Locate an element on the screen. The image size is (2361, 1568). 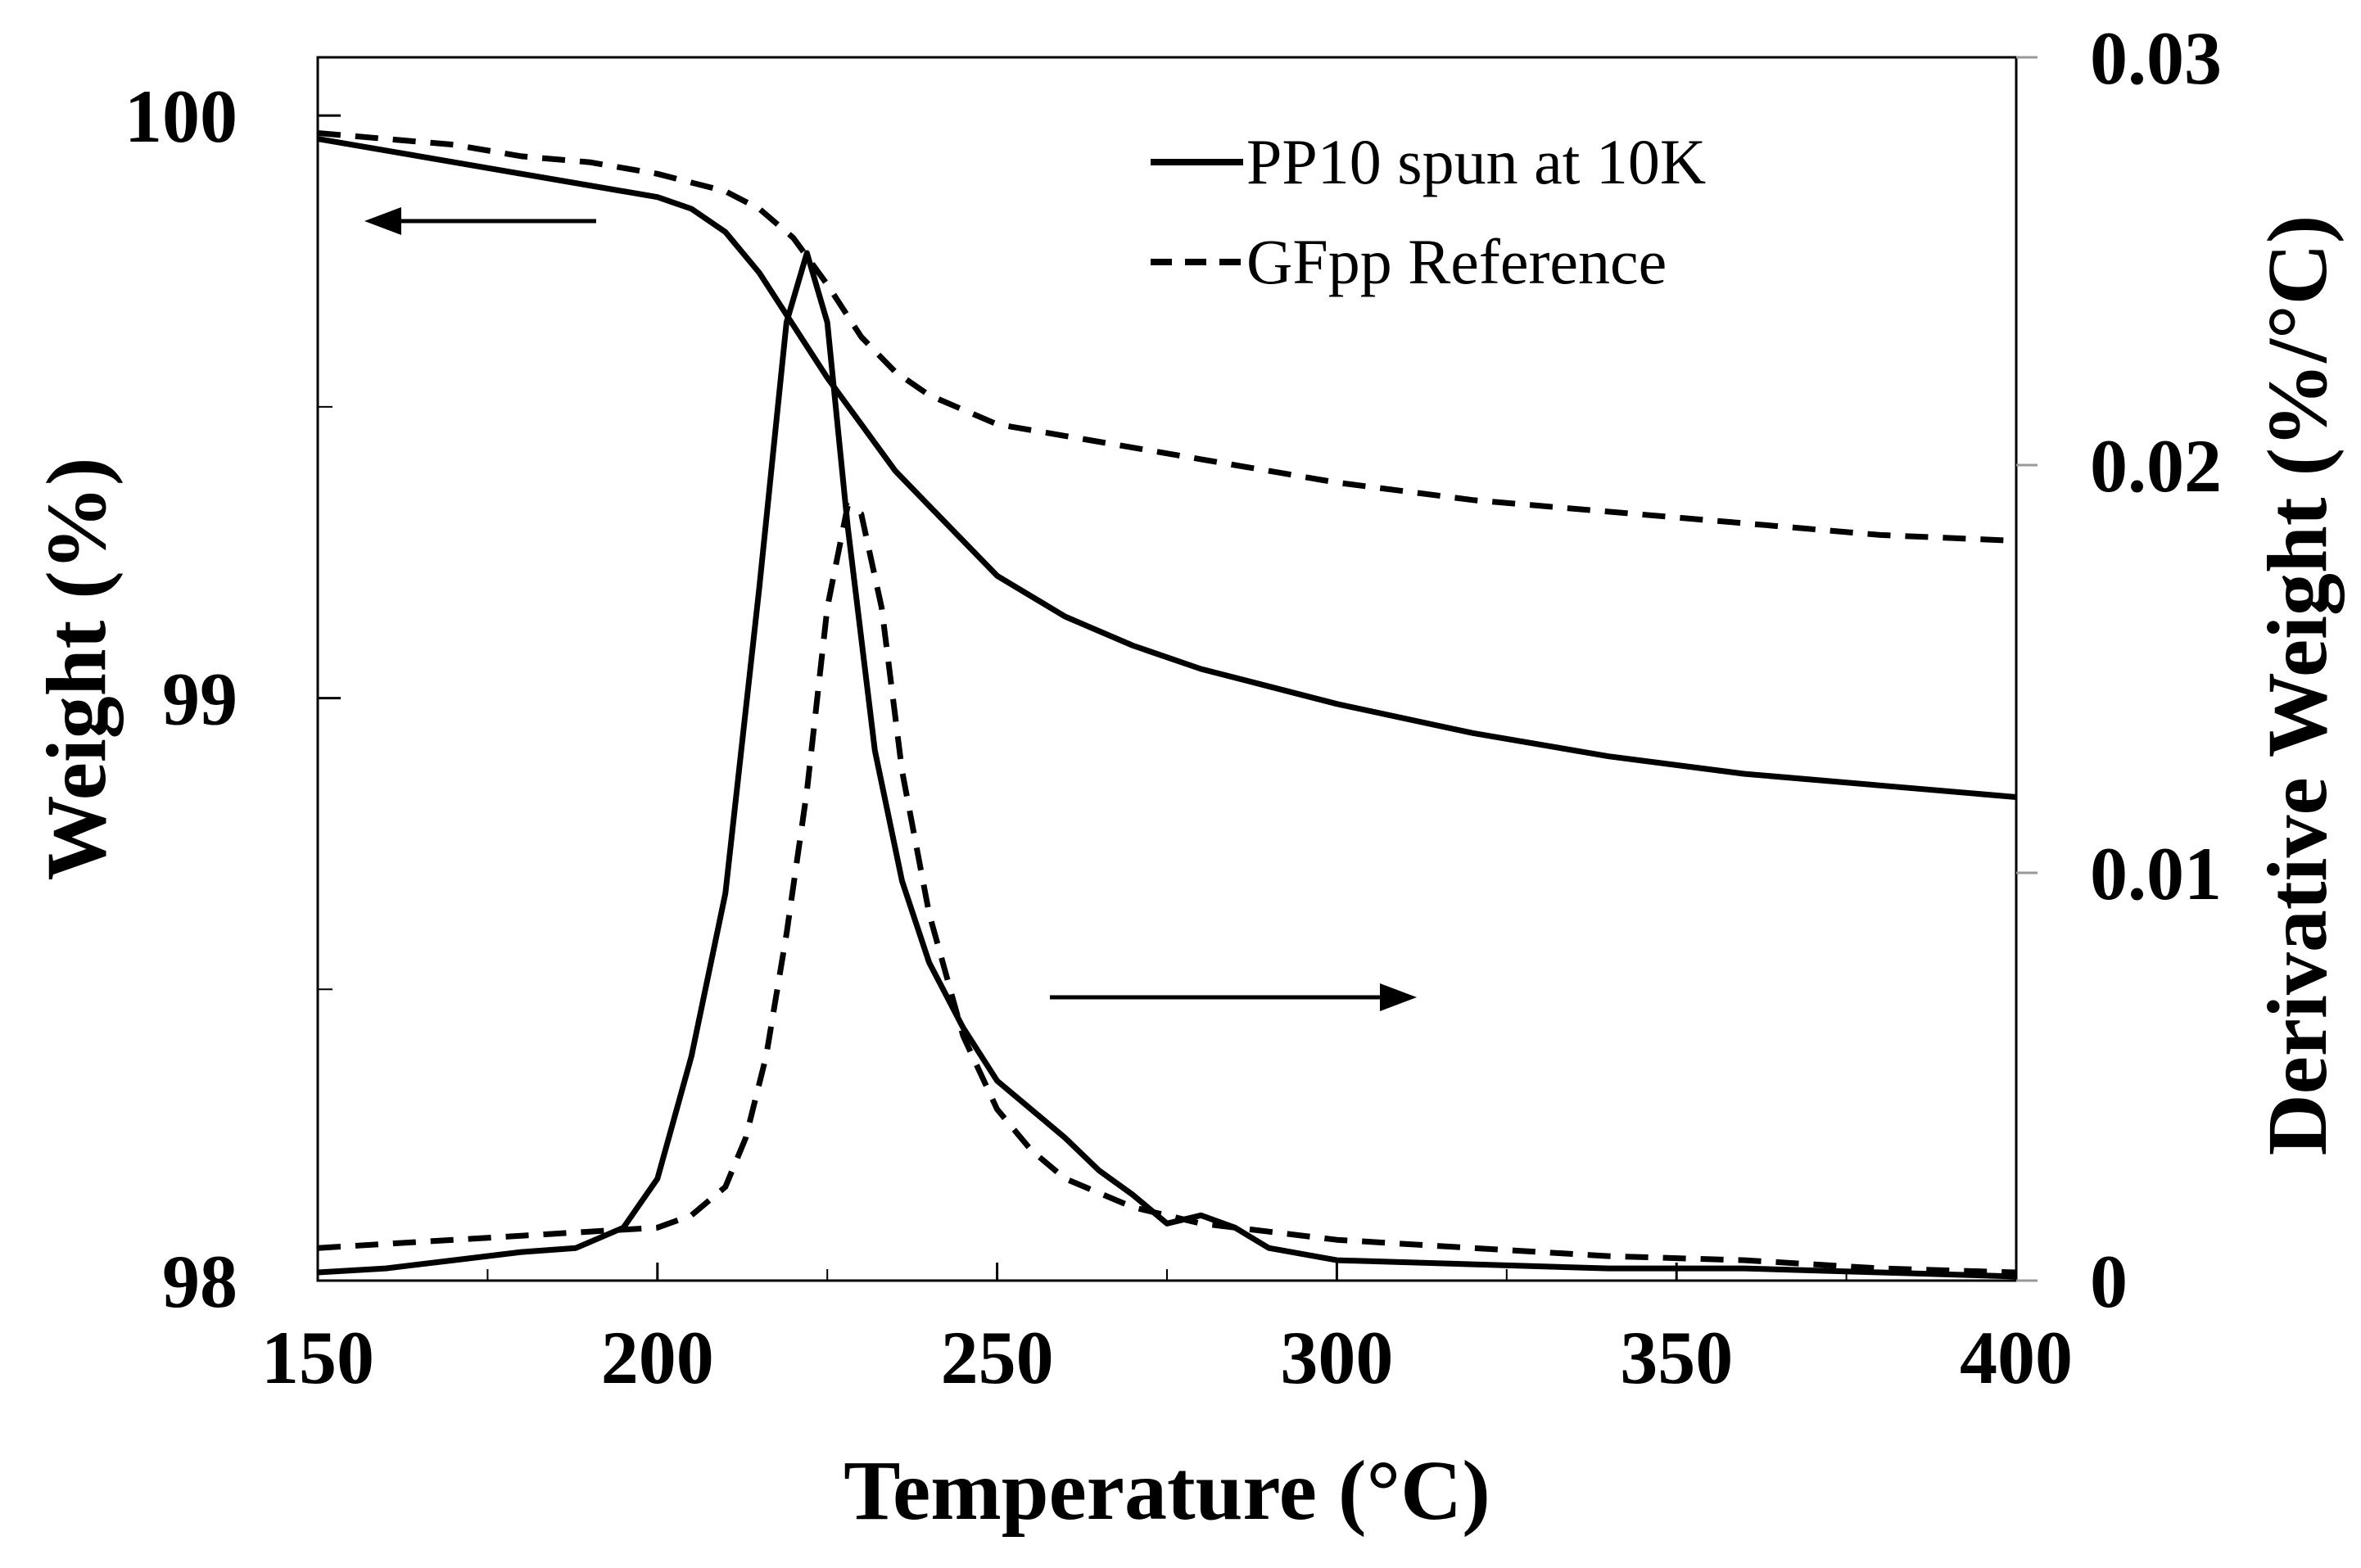
right-tick-label: 0 is located at coordinates (2109, 1282).